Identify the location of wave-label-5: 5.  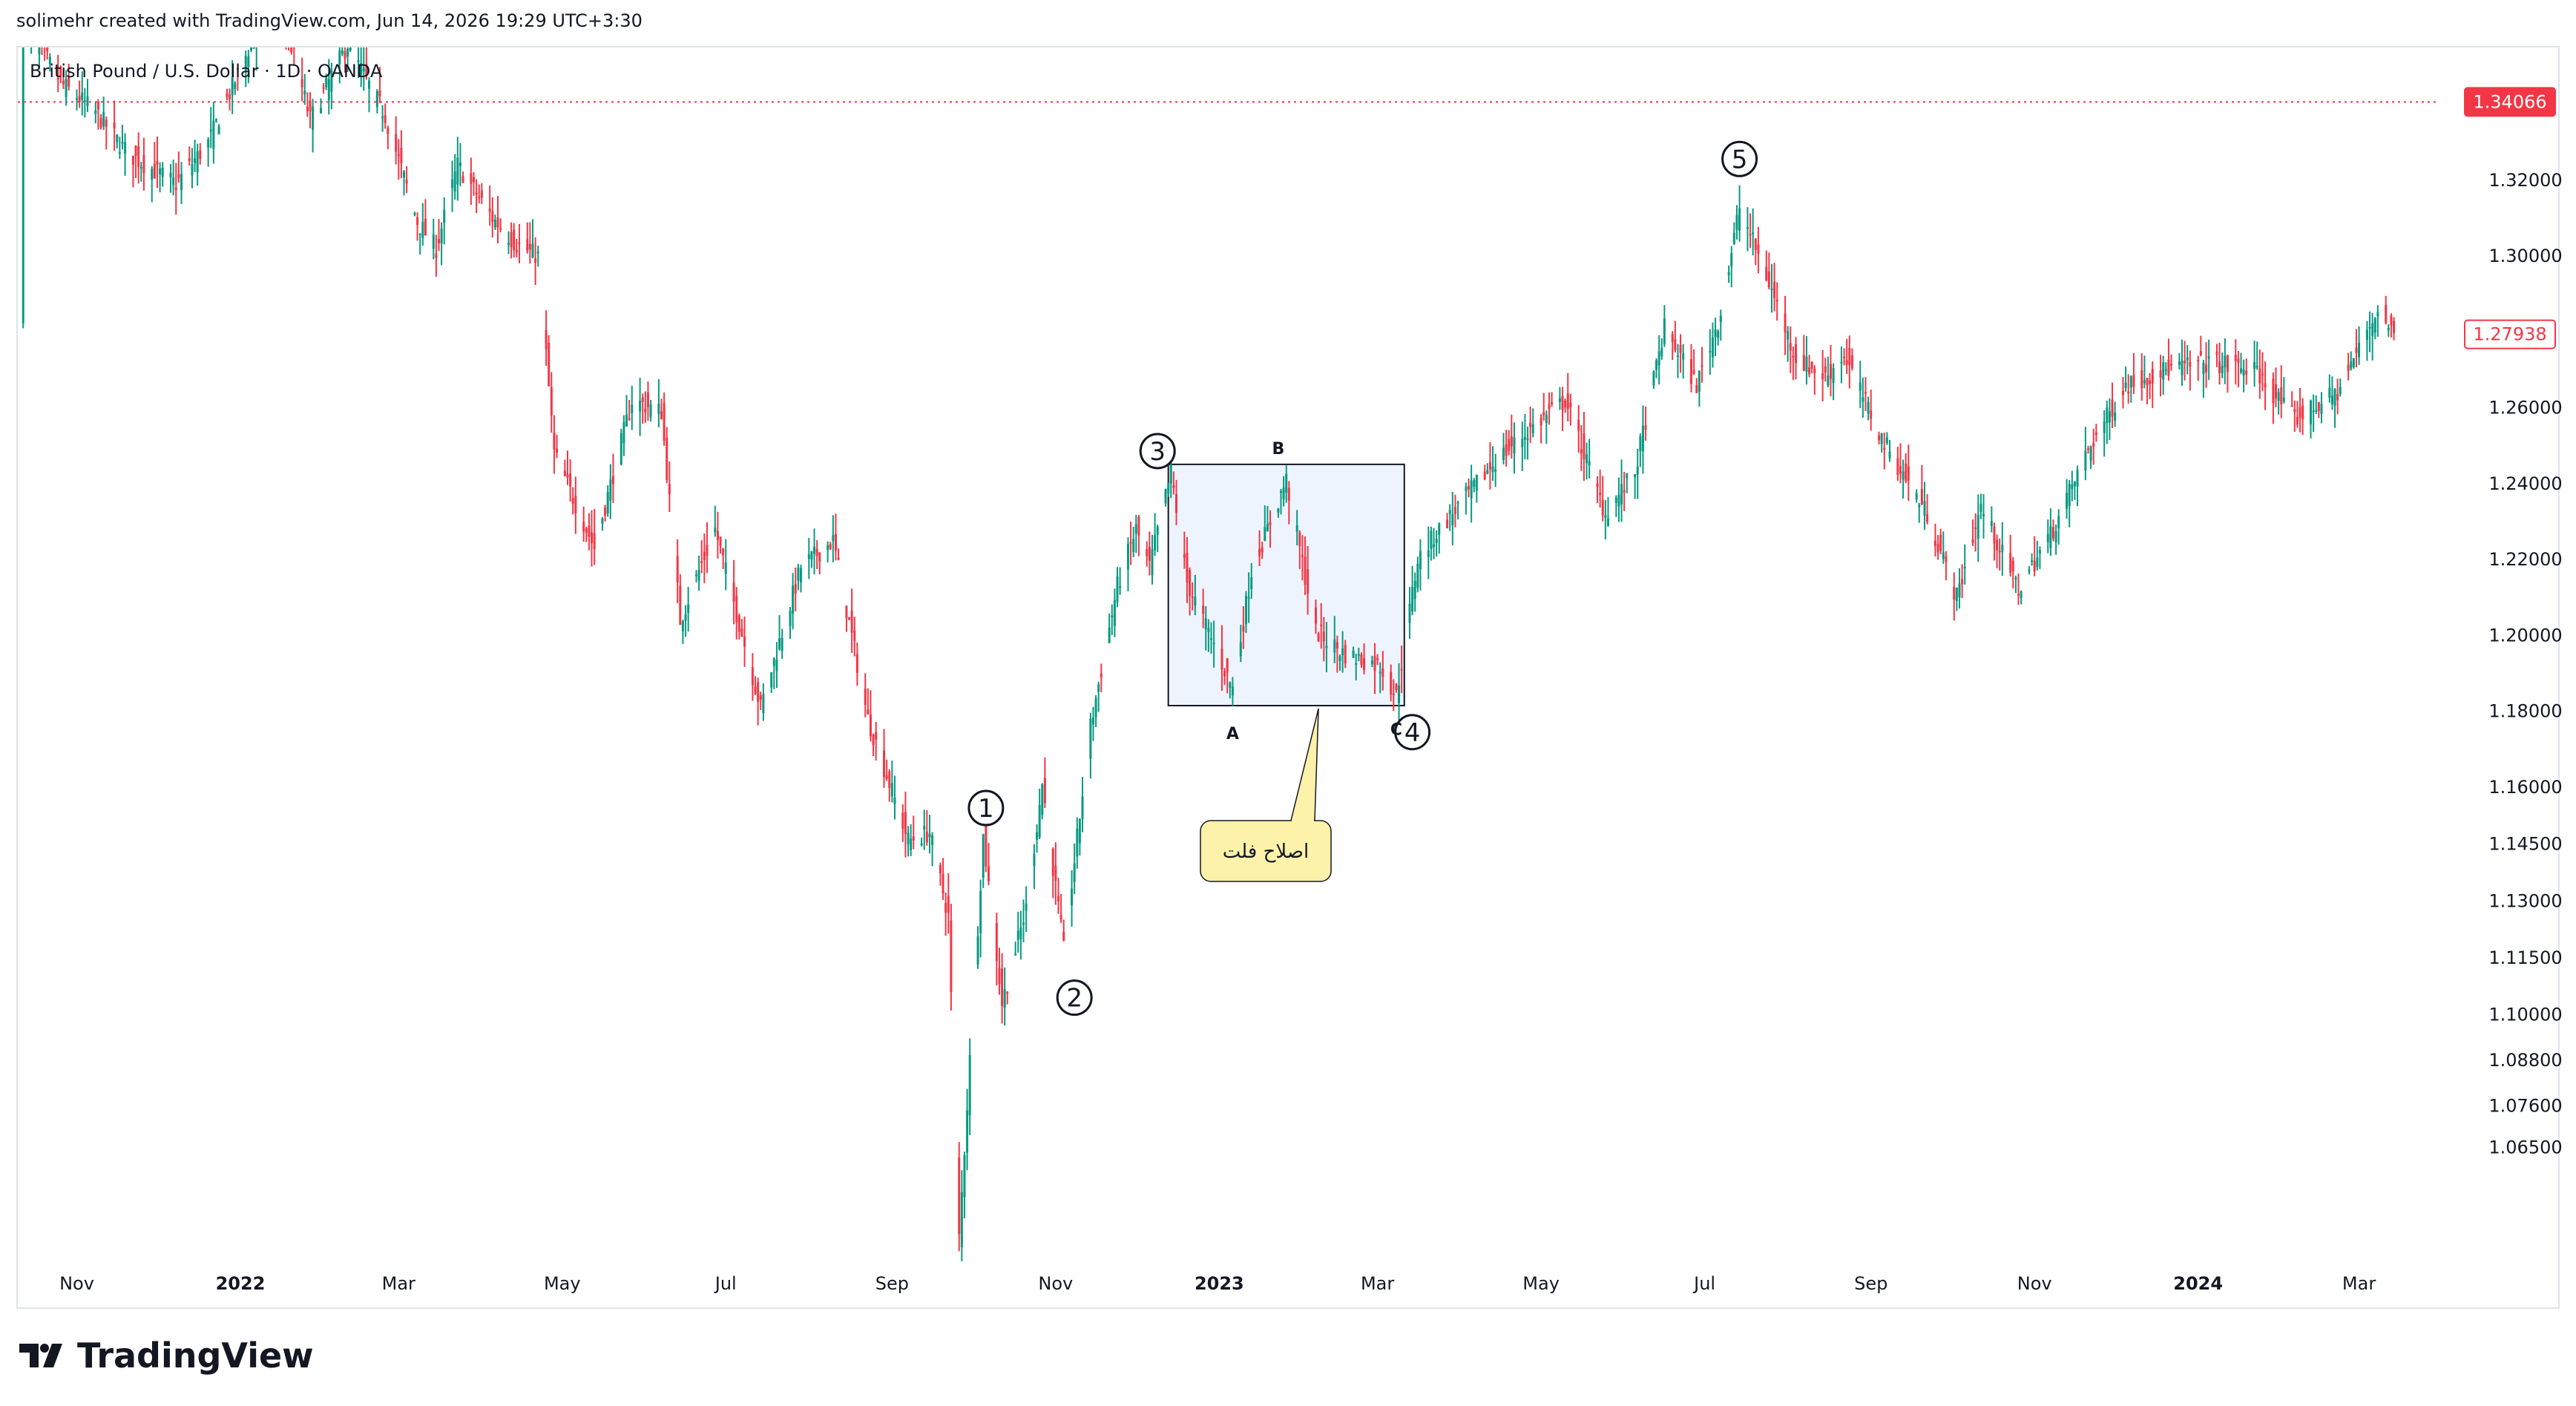
(1739, 158).